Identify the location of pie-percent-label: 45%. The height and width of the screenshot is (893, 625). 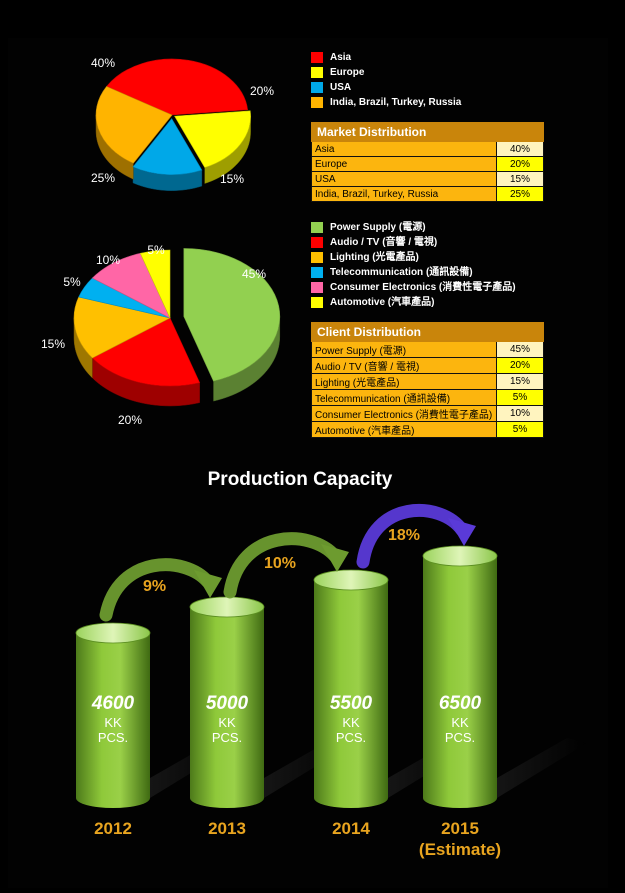
(254, 274).